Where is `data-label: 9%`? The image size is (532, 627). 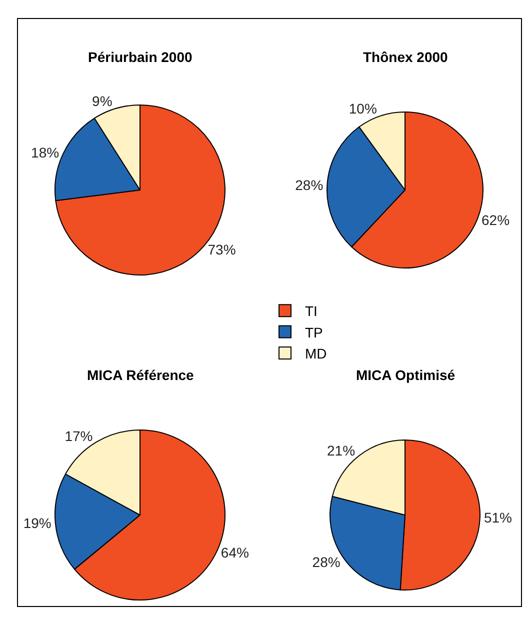
data-label: 9% is located at coordinates (102, 101).